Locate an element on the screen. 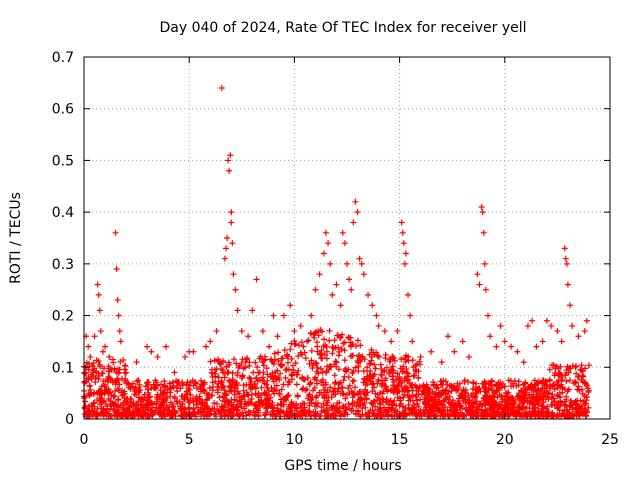 The height and width of the screenshot is (480, 640). y-tick-label: 0.4 is located at coordinates (63, 213).